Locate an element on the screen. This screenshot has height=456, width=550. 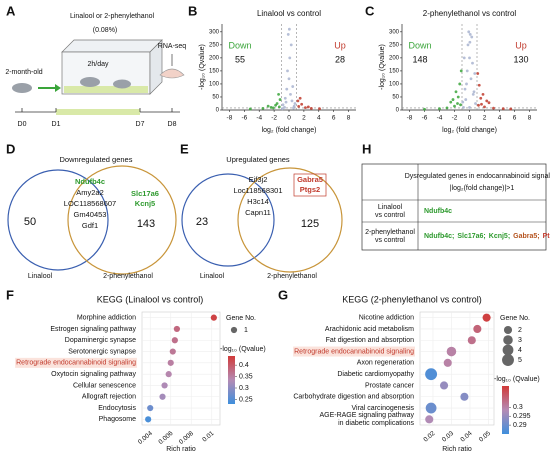
panel-letter: E is located at coordinates (184, 148).